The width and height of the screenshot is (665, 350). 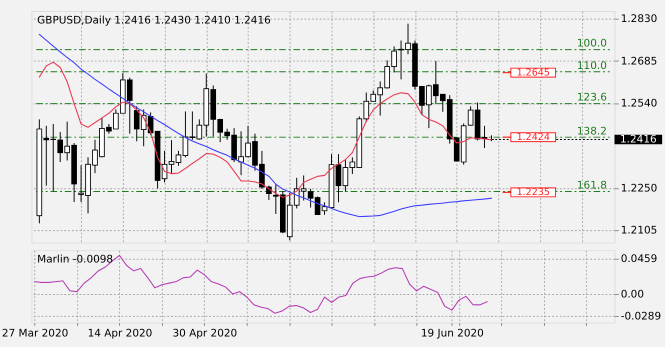 I want to click on annotation: 123.6, so click(x=591, y=98).